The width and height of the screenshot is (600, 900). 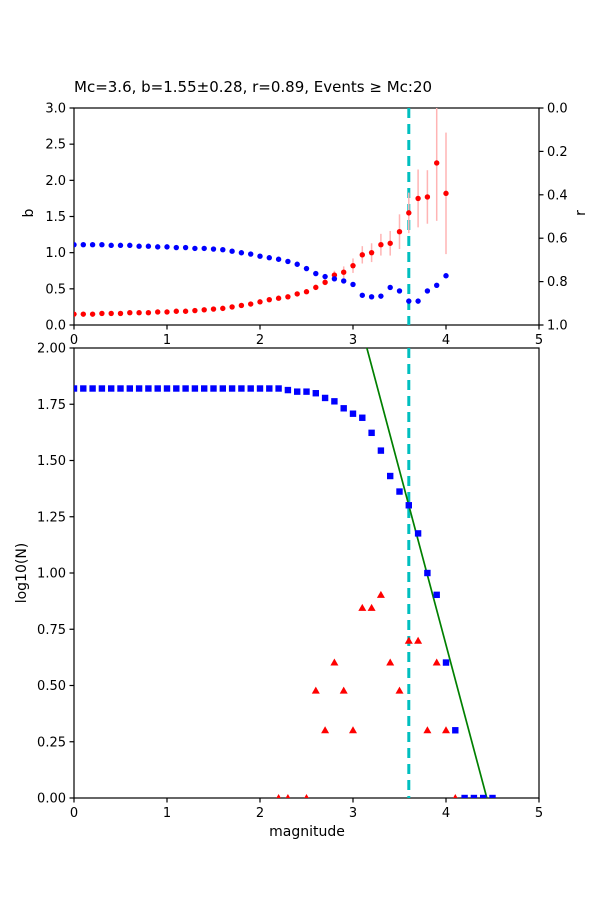 What do you see at coordinates (74, 813) in the screenshot?
I see `x-tick-label: 0` at bounding box center [74, 813].